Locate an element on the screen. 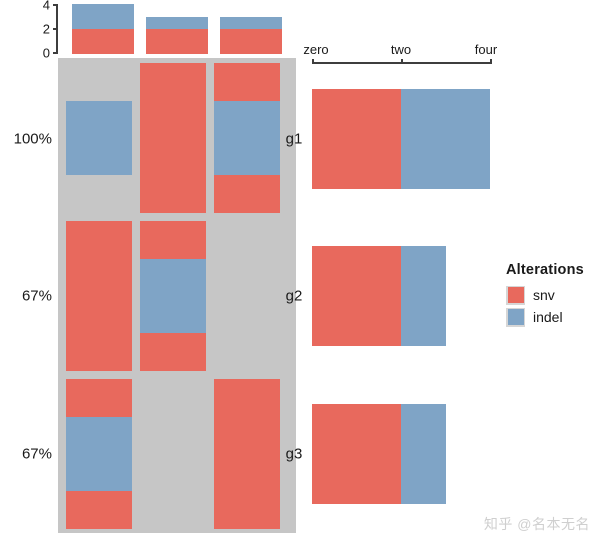  top-bar-s3-snv is located at coordinates (251, 41).